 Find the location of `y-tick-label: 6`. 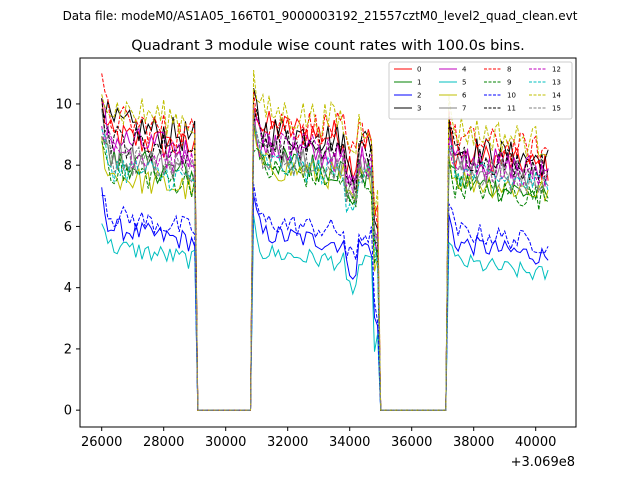

y-tick-label: 6 is located at coordinates (68, 227).